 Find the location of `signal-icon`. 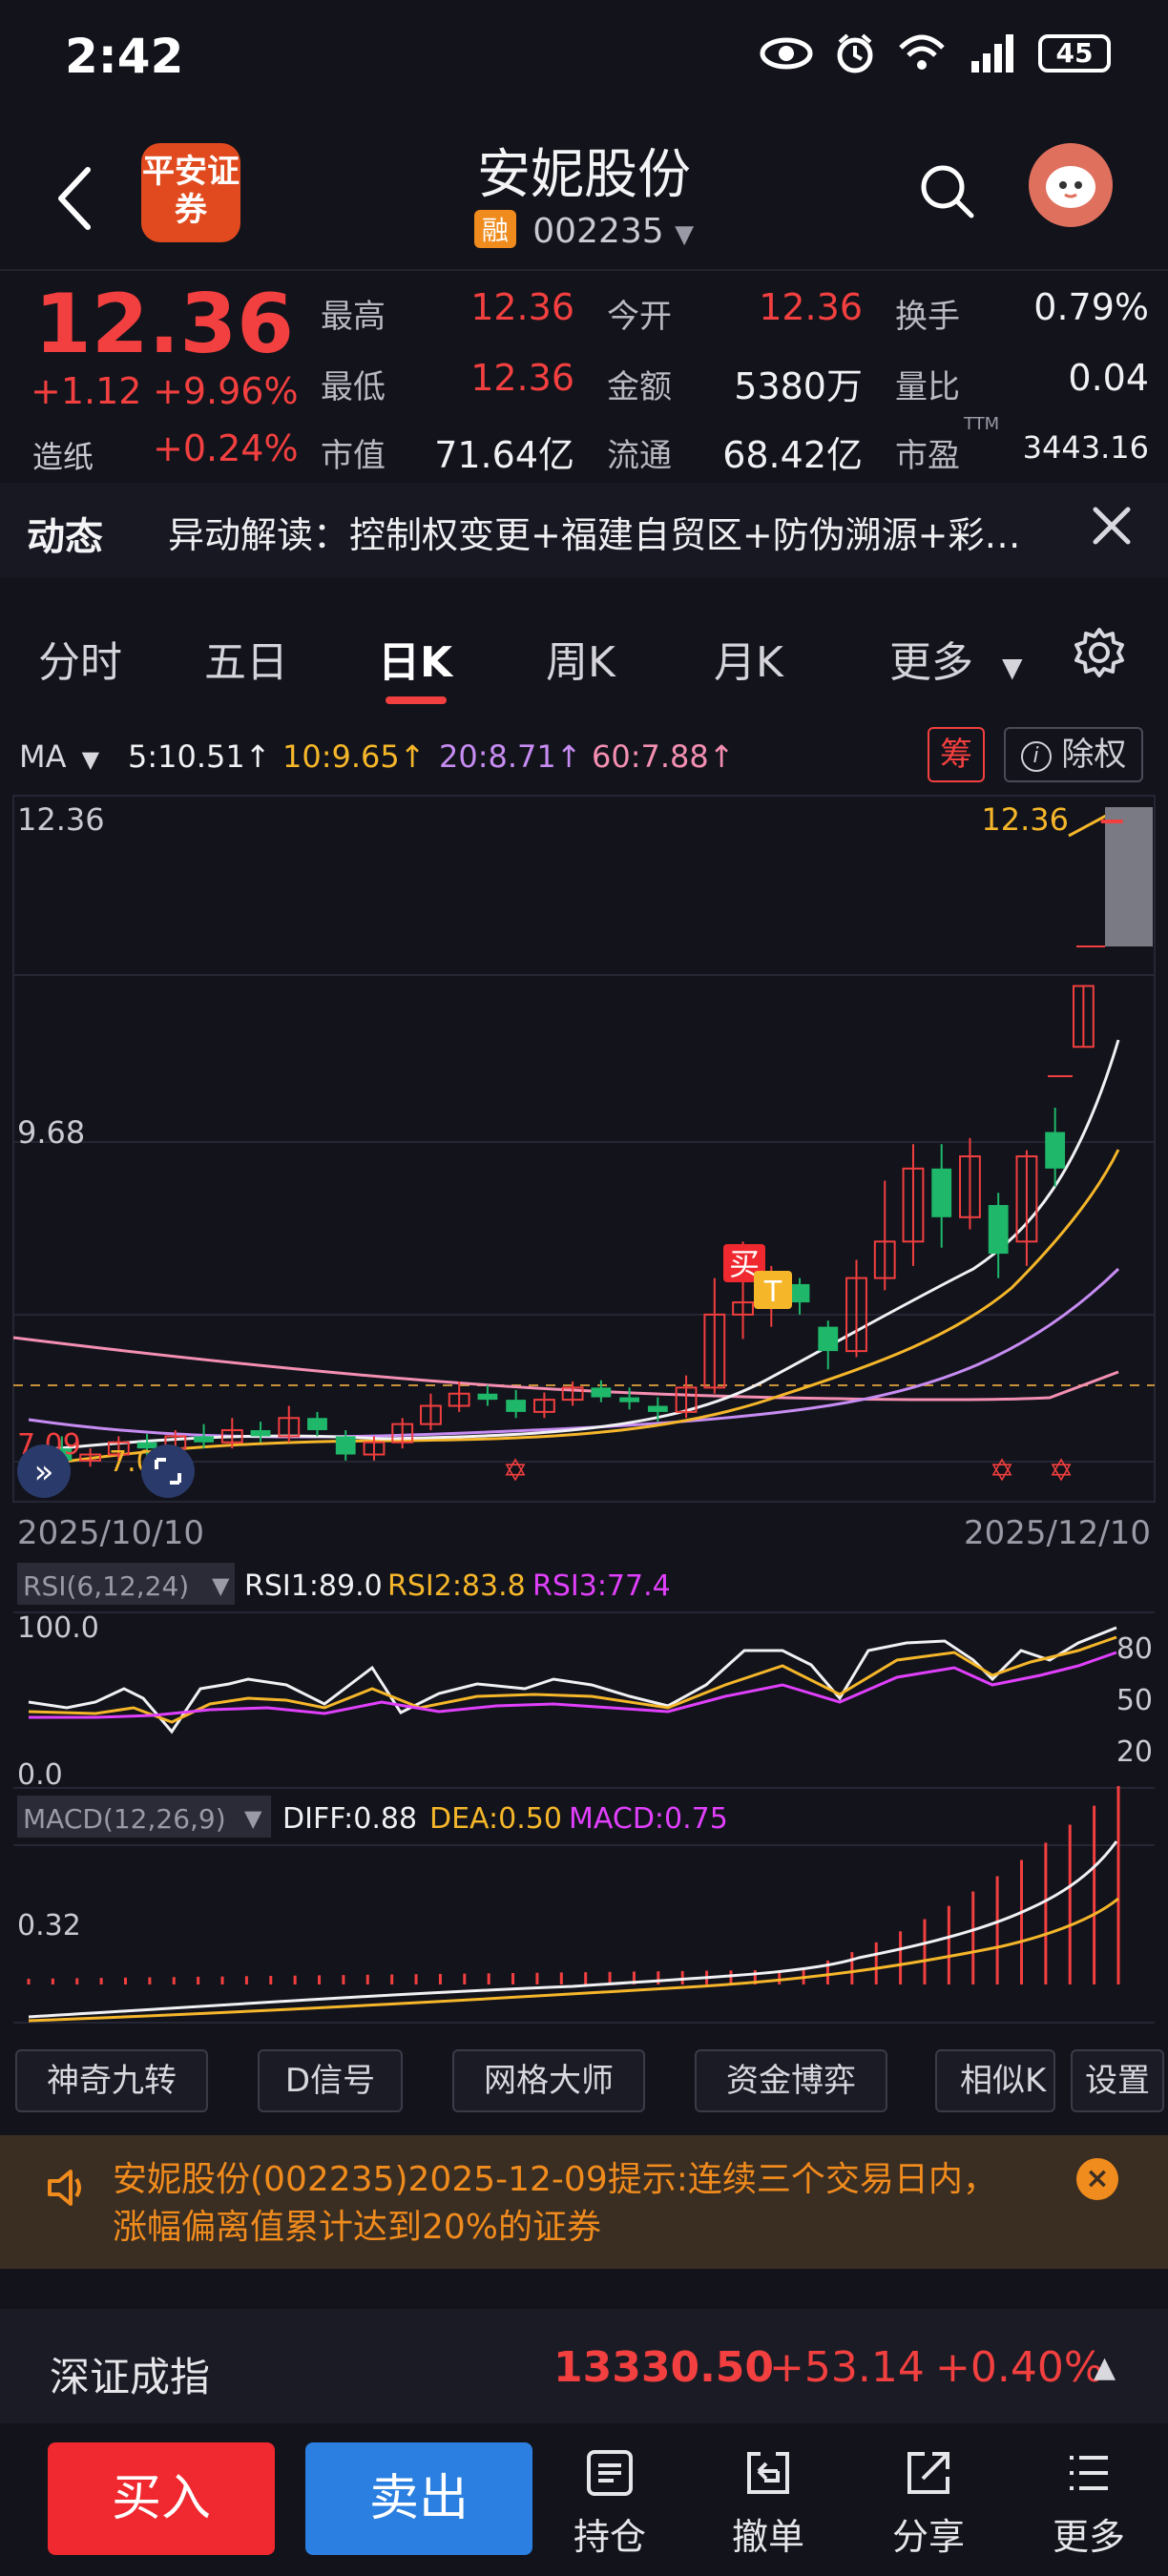

signal-icon is located at coordinates (992, 53).